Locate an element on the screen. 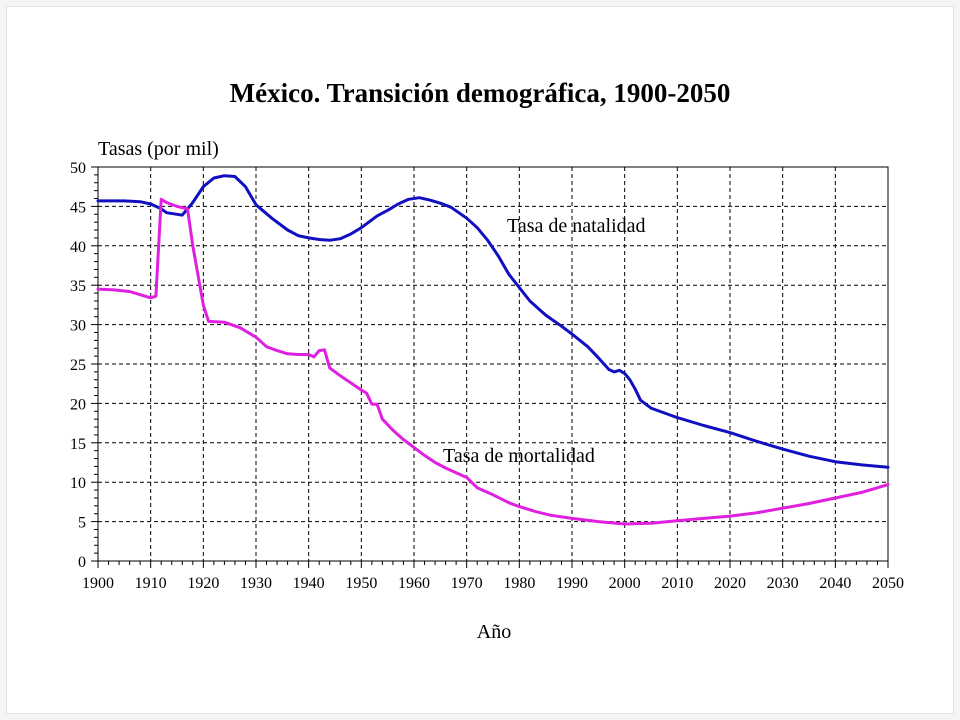 The width and height of the screenshot is (960, 720). y-tick-label: 10 is located at coordinates (78, 483).